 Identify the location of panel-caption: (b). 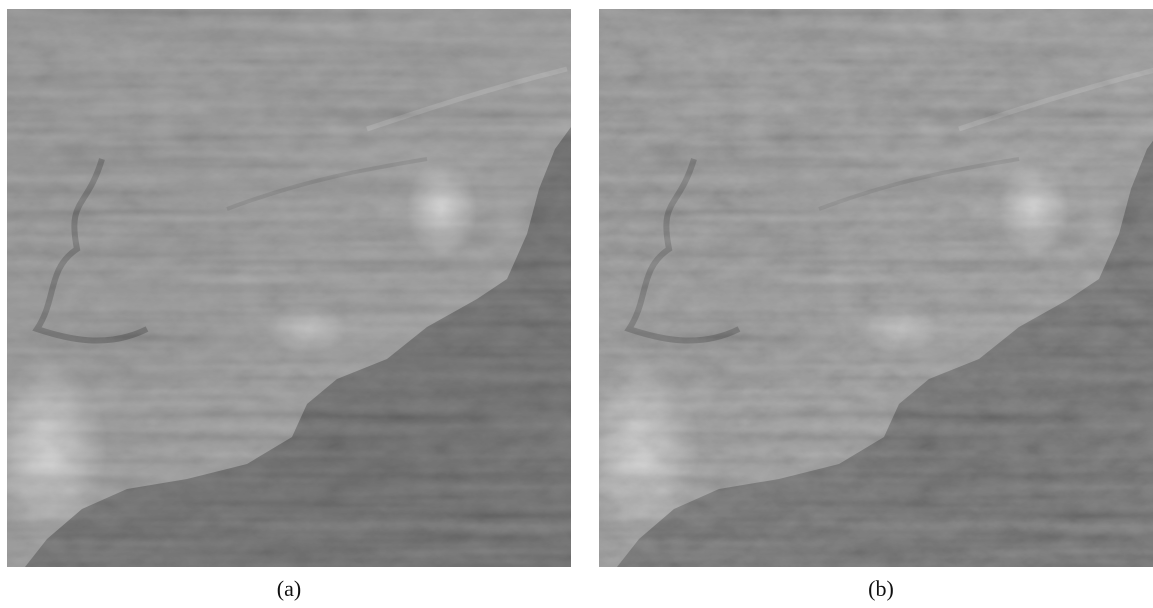
(881, 588).